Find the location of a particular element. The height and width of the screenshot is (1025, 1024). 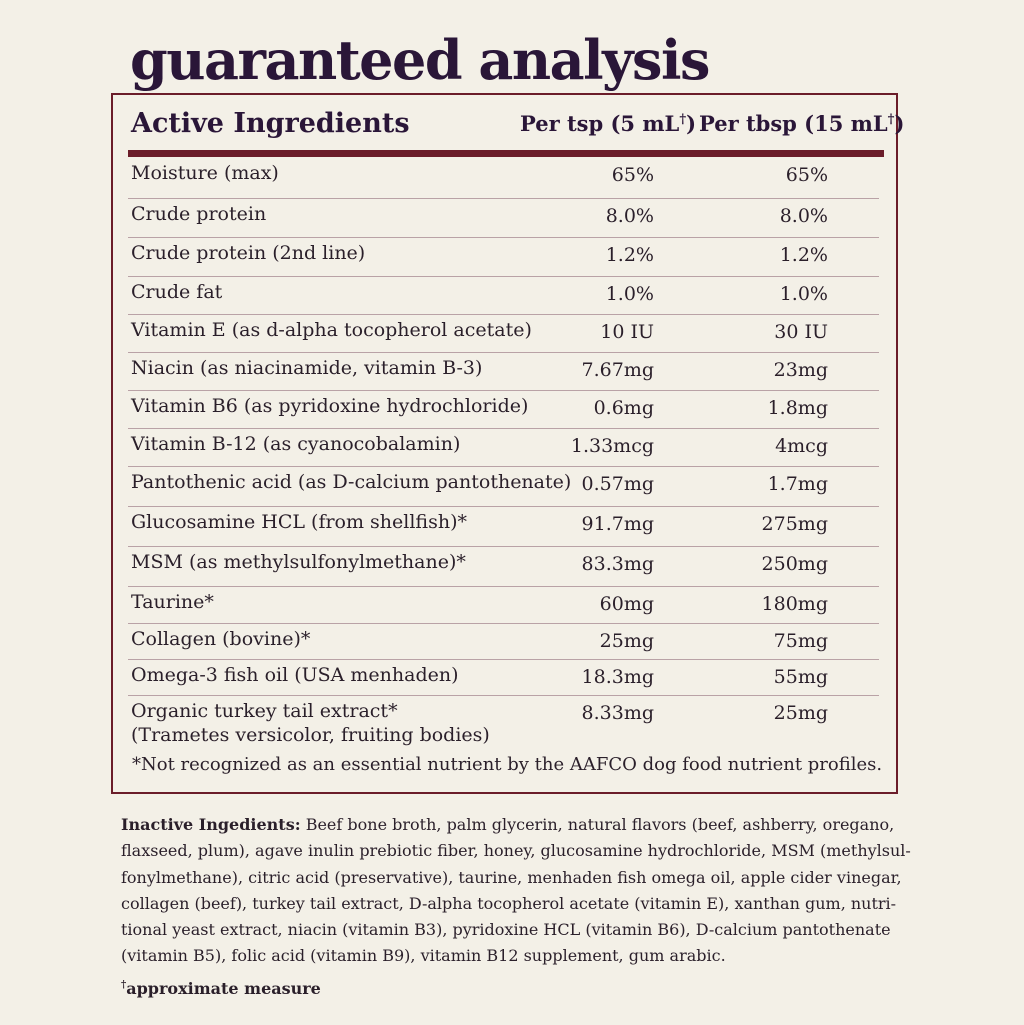

value-per-tbsp: 30 IU is located at coordinates (801, 332).